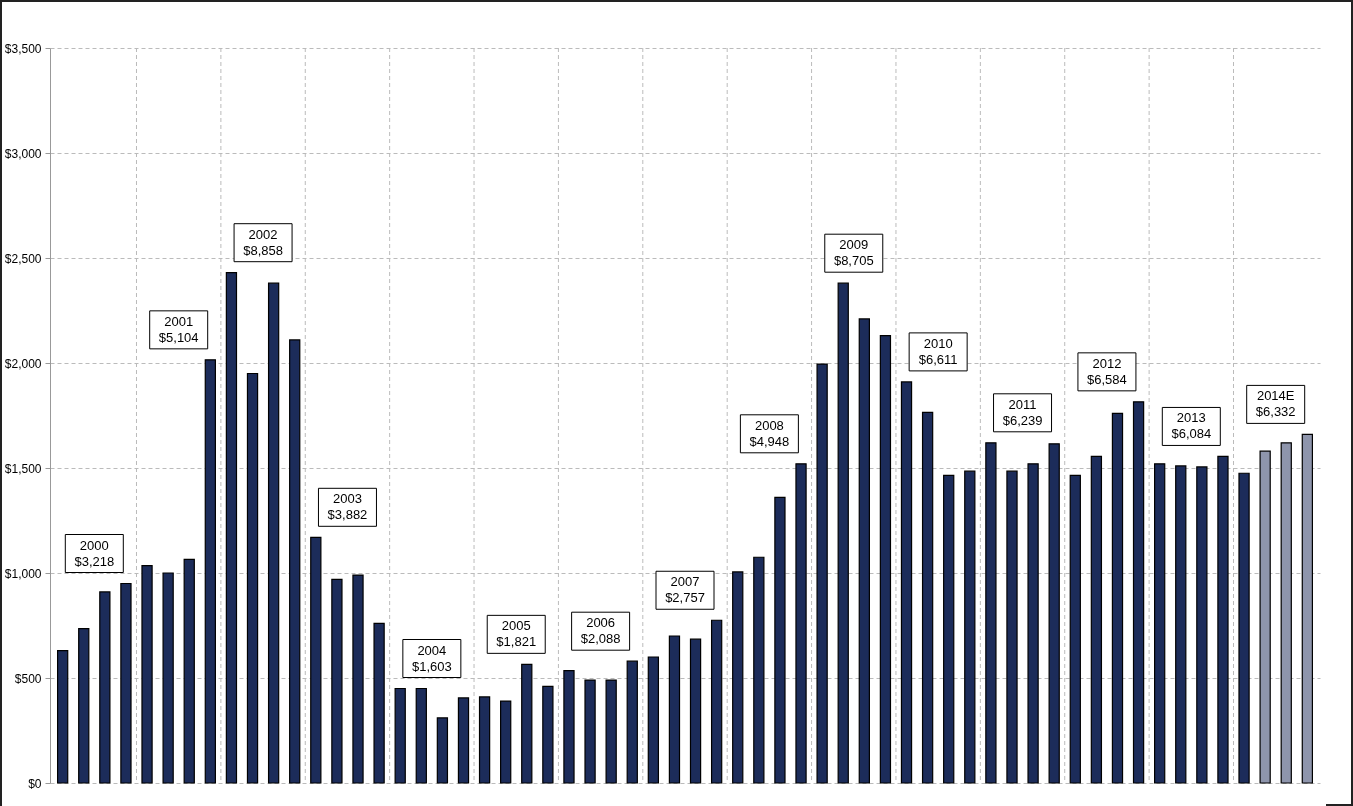 The image size is (1353, 806). I want to click on annotation: 2008 $4,948, so click(769, 433).